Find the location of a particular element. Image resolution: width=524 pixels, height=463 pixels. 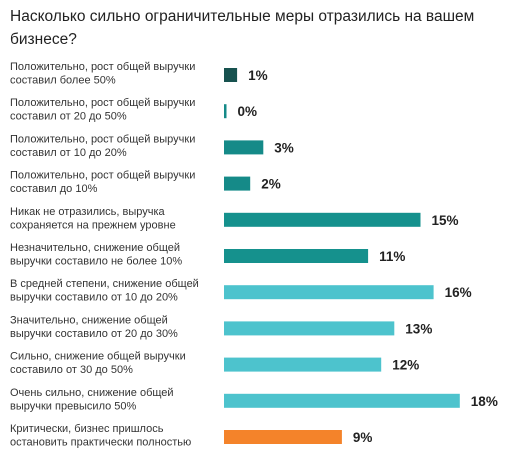

value-label: 12% is located at coordinates (405, 365).